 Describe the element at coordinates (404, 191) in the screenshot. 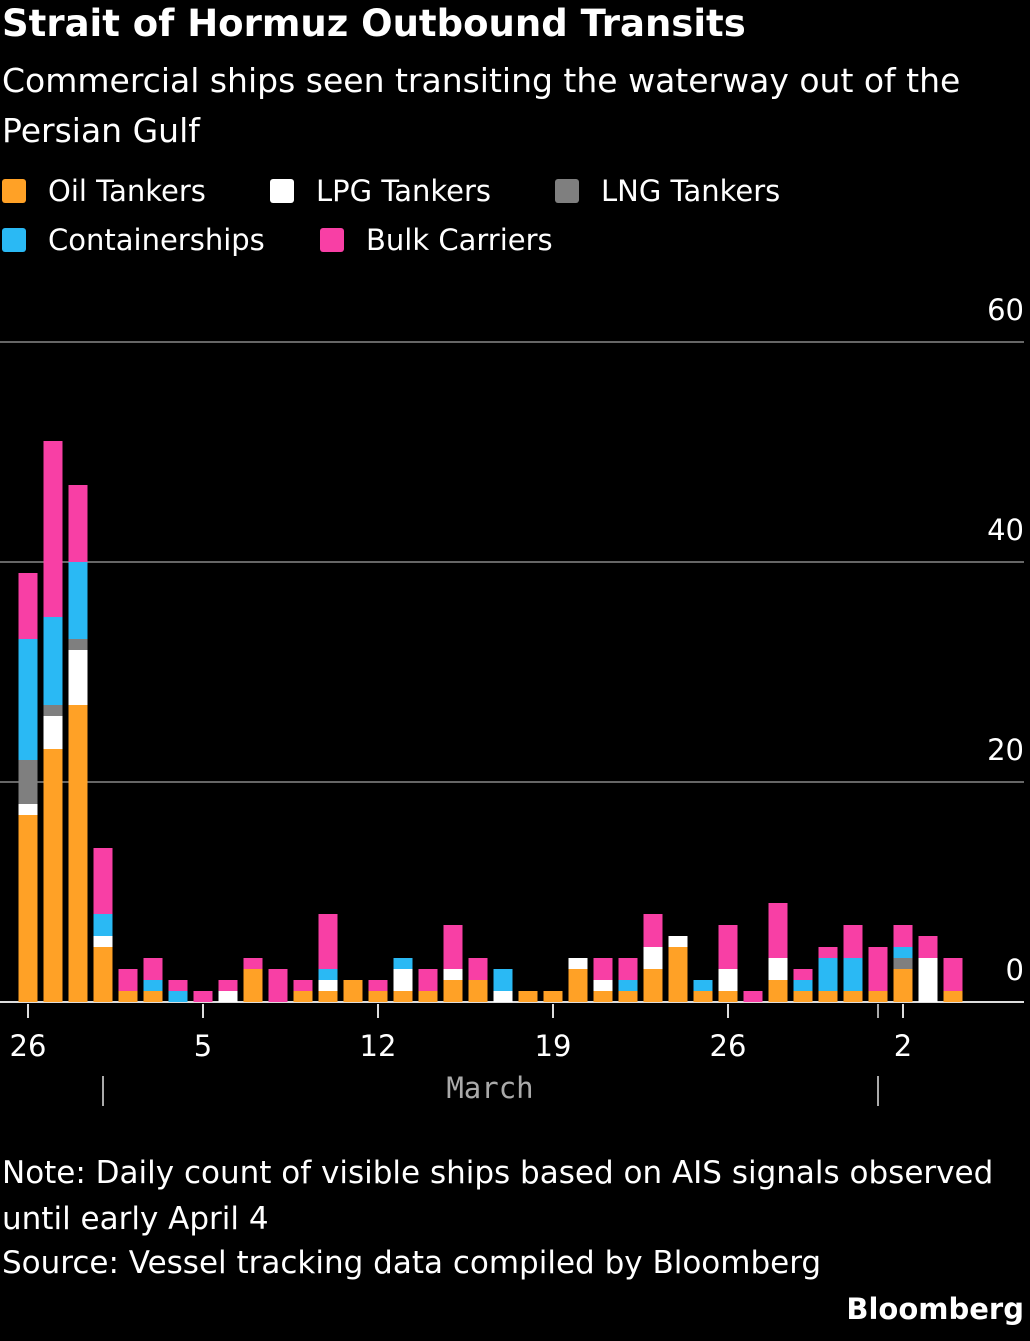

I see `legend-label: LPG Tankers` at that location.